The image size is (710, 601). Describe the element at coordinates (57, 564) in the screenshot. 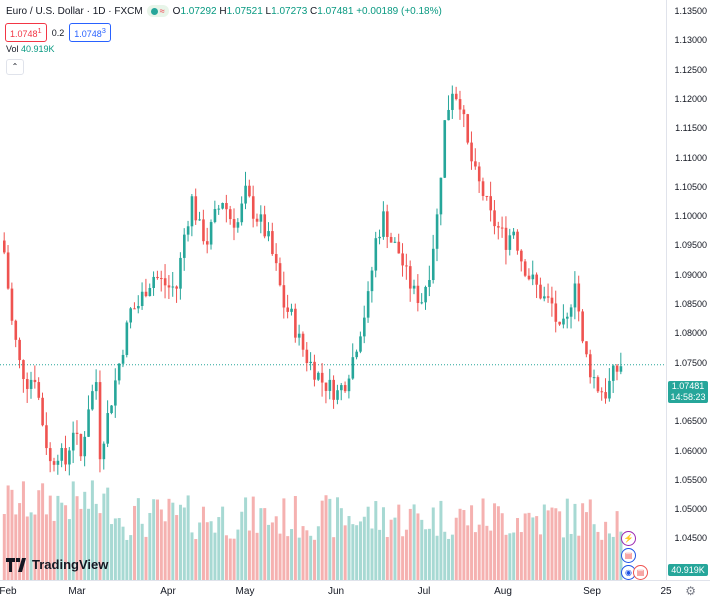

I see `tradingview-logo: TradingView` at that location.